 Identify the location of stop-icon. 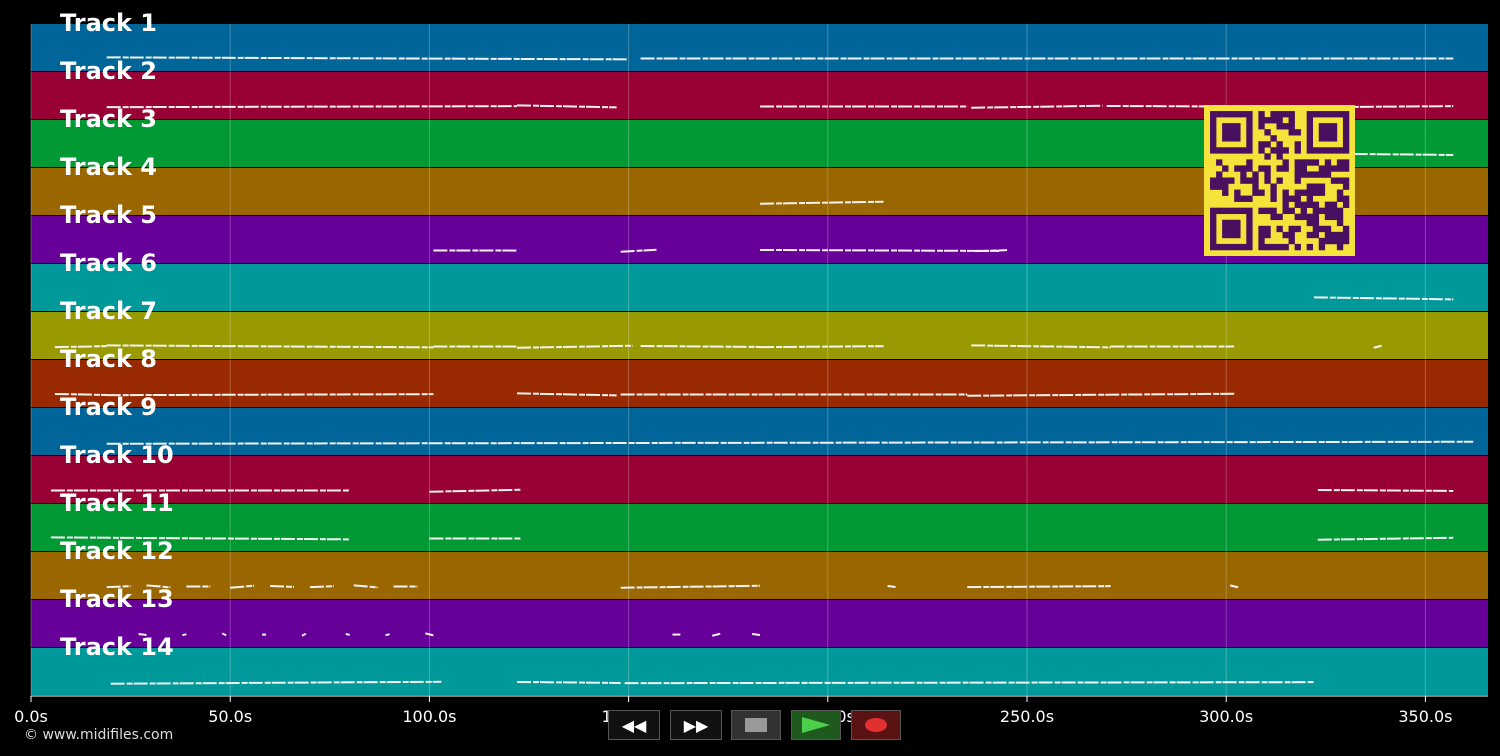
(756, 725).